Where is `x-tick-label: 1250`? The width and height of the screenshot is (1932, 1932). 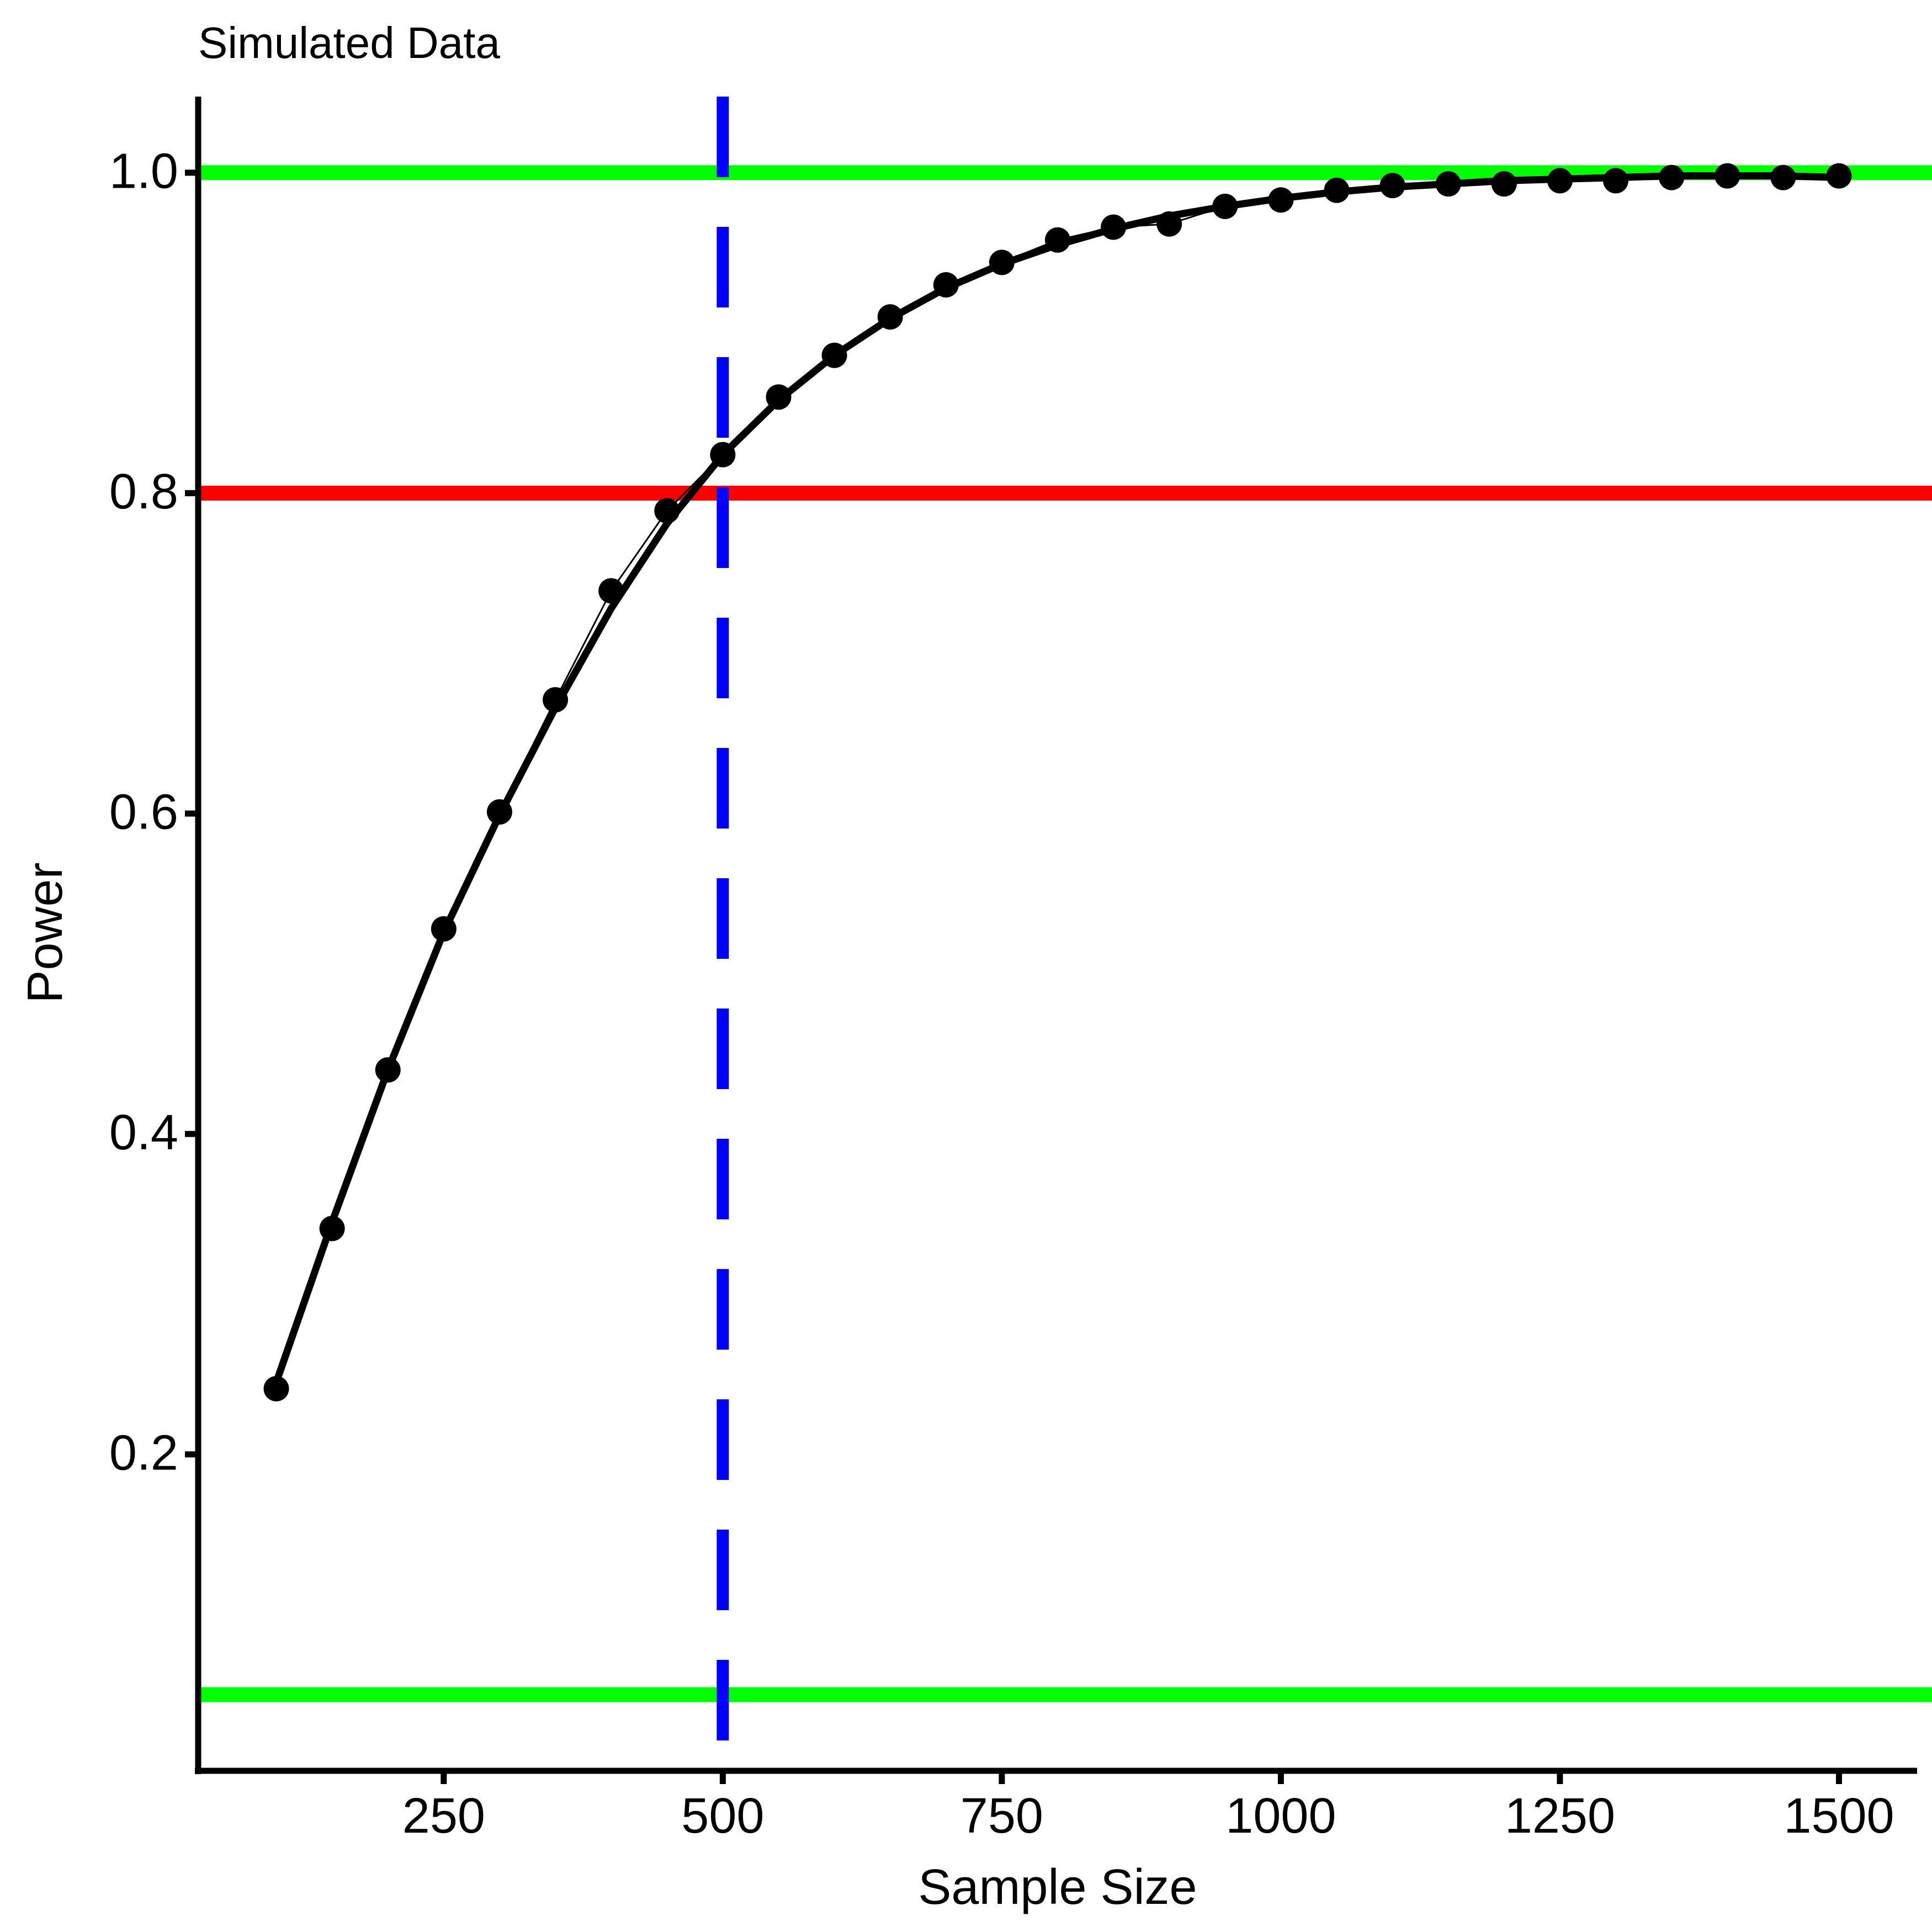
x-tick-label: 1250 is located at coordinates (1560, 1816).